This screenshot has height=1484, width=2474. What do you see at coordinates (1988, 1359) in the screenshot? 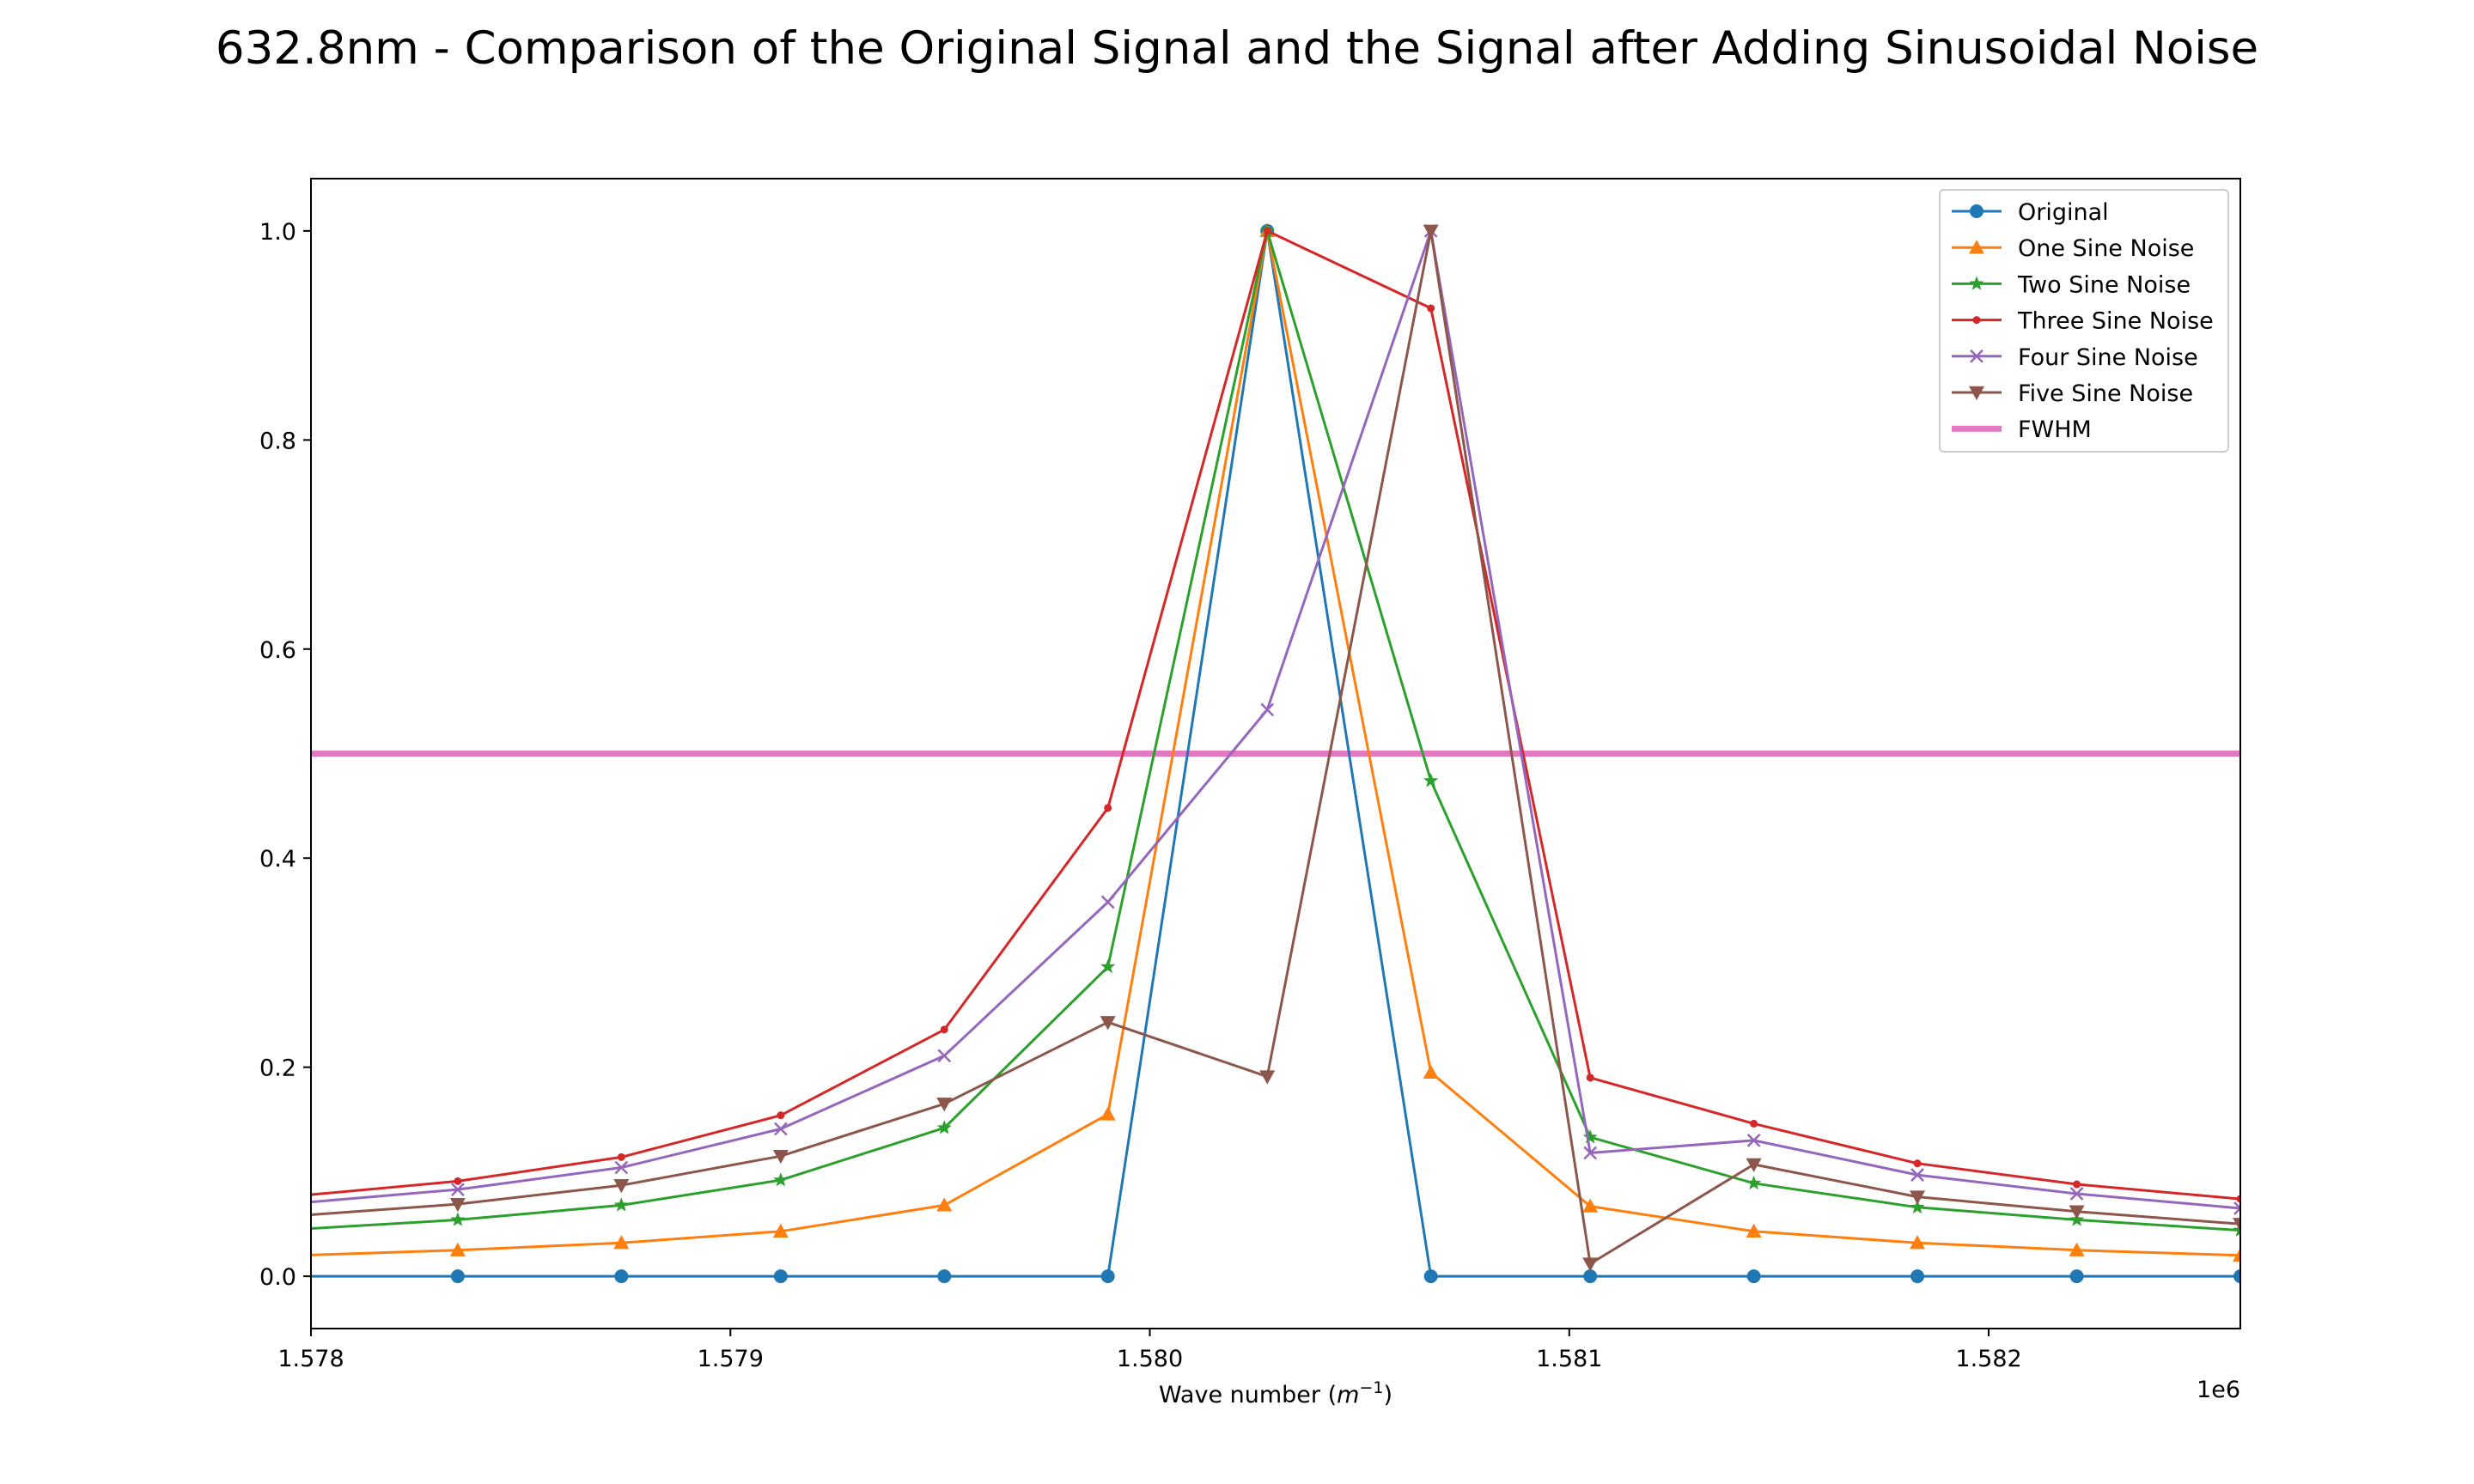
I see `x-tick-label: 1.582` at bounding box center [1988, 1359].